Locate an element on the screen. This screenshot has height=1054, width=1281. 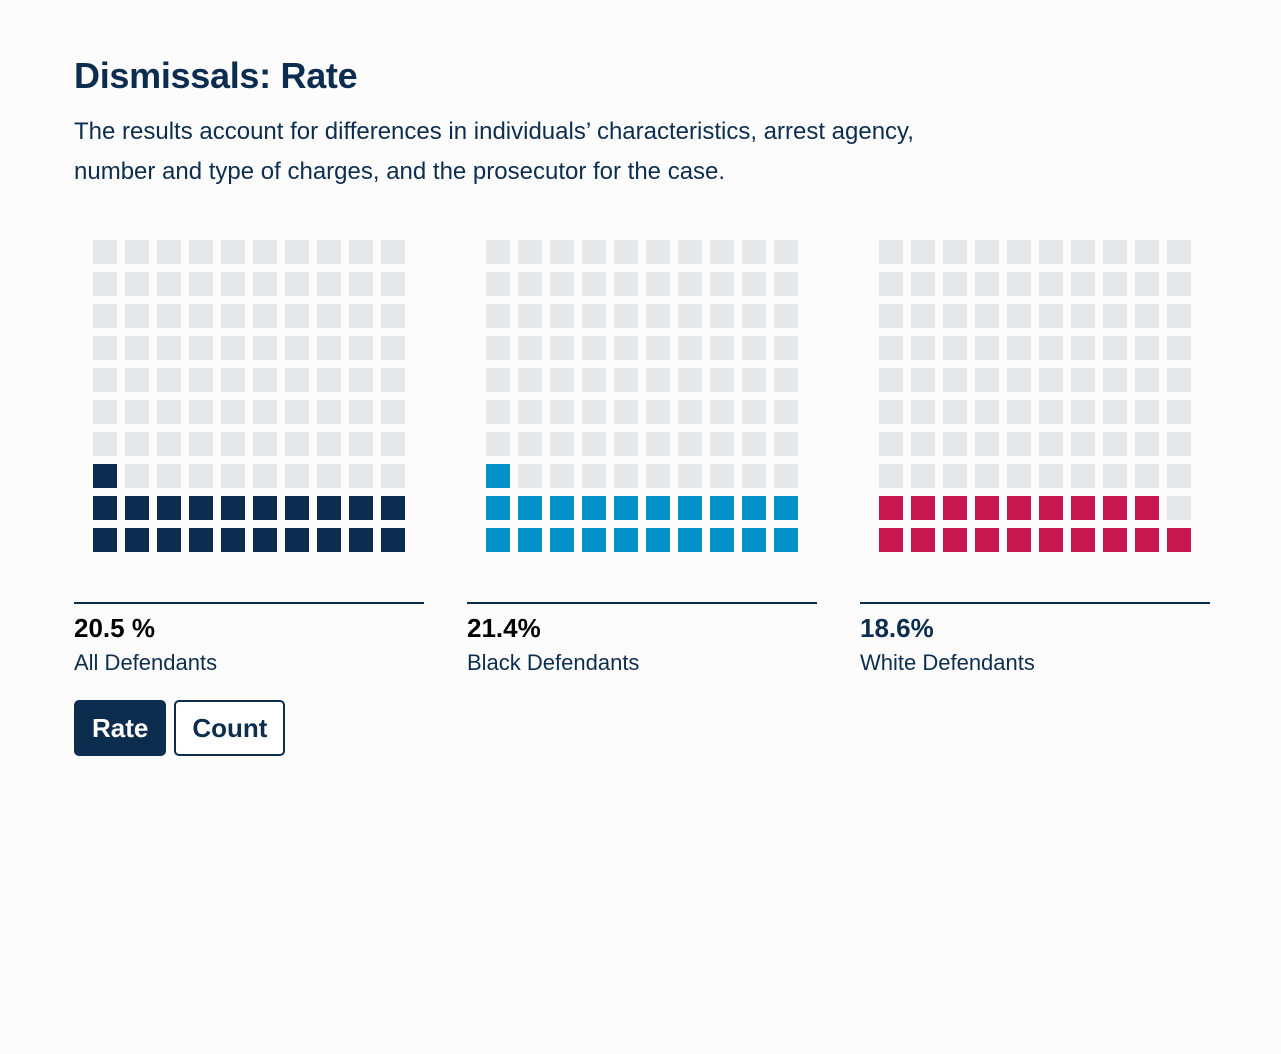
panel-black-defendants: 21.4% Black Defendants is located at coordinates (642, 457).